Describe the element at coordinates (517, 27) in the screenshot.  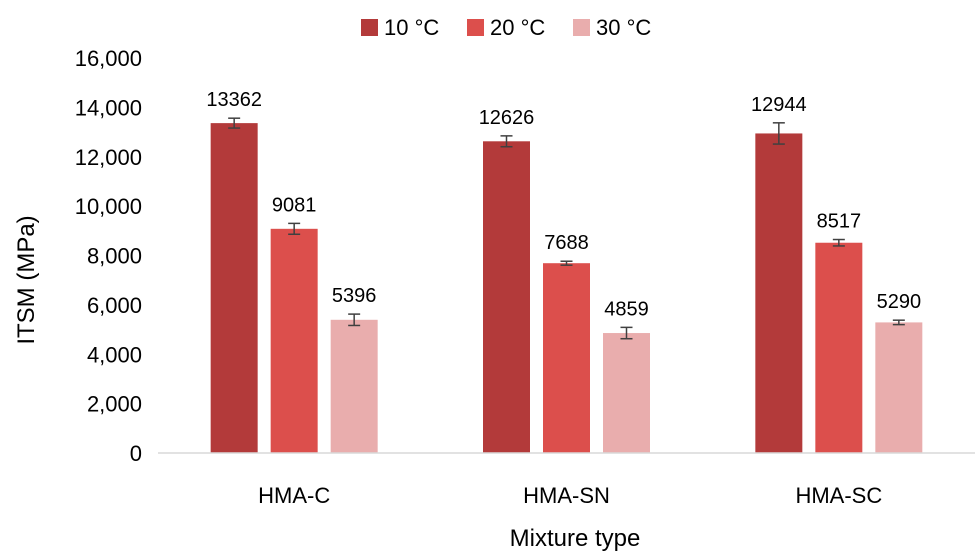
I see `legend-label: 20 °C` at that location.